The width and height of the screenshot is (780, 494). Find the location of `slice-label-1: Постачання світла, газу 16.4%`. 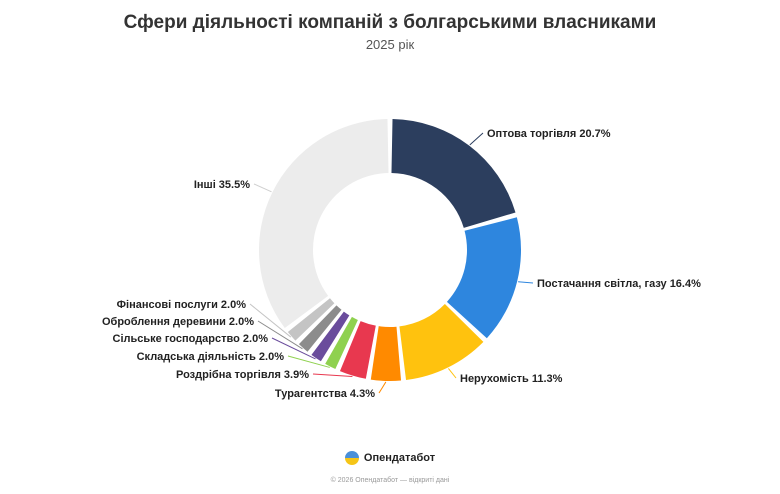

slice-label-1: Постачання світла, газу 16.4% is located at coordinates (619, 284).